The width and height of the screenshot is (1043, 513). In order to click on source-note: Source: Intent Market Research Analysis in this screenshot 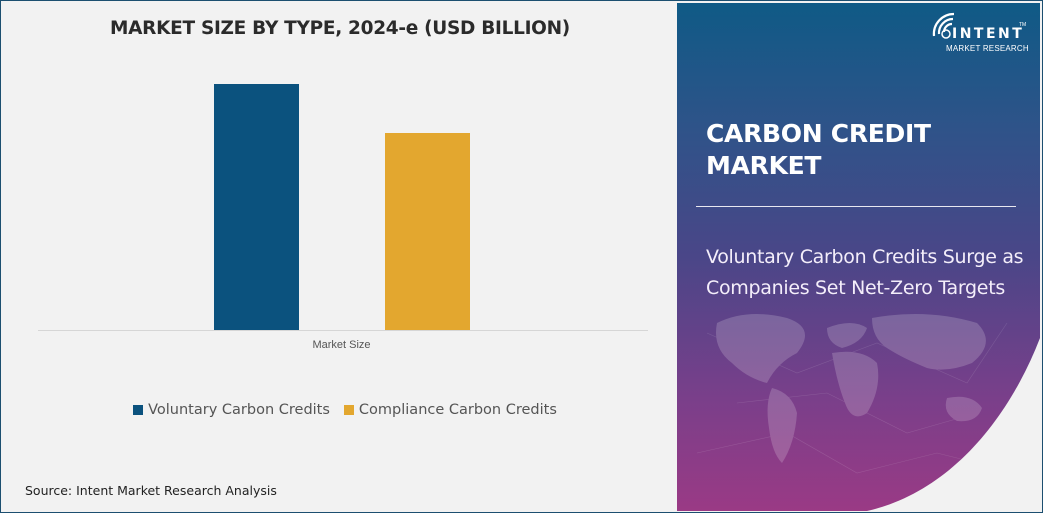, I will do `click(151, 490)`.